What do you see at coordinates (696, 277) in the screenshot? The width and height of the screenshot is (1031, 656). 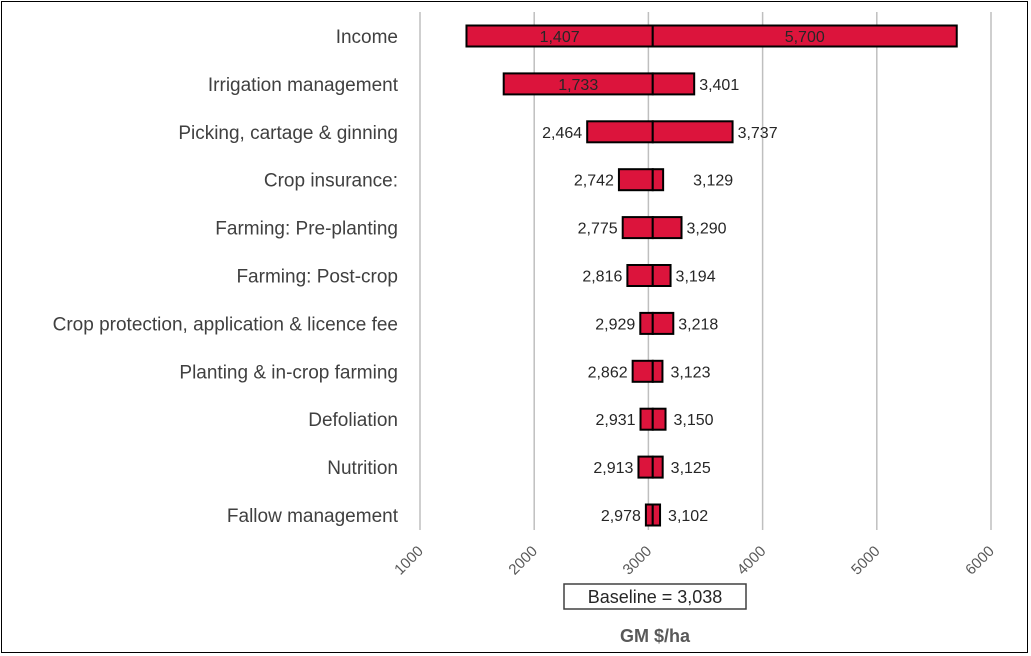 I see `data-label-high: 3,194` at bounding box center [696, 277].